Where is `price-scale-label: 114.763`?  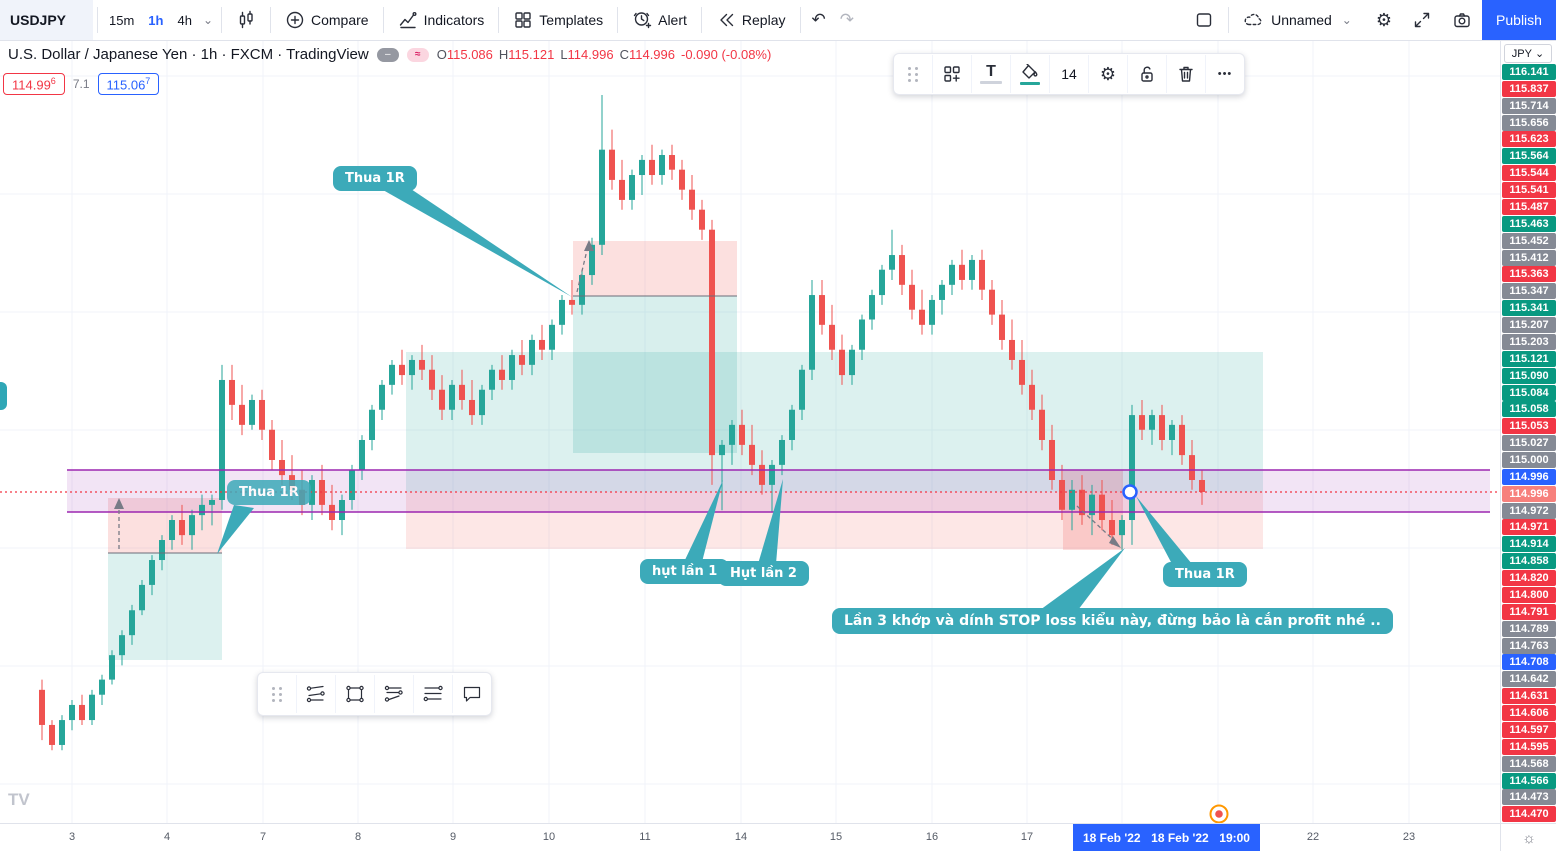 price-scale-label: 114.763 is located at coordinates (1529, 645).